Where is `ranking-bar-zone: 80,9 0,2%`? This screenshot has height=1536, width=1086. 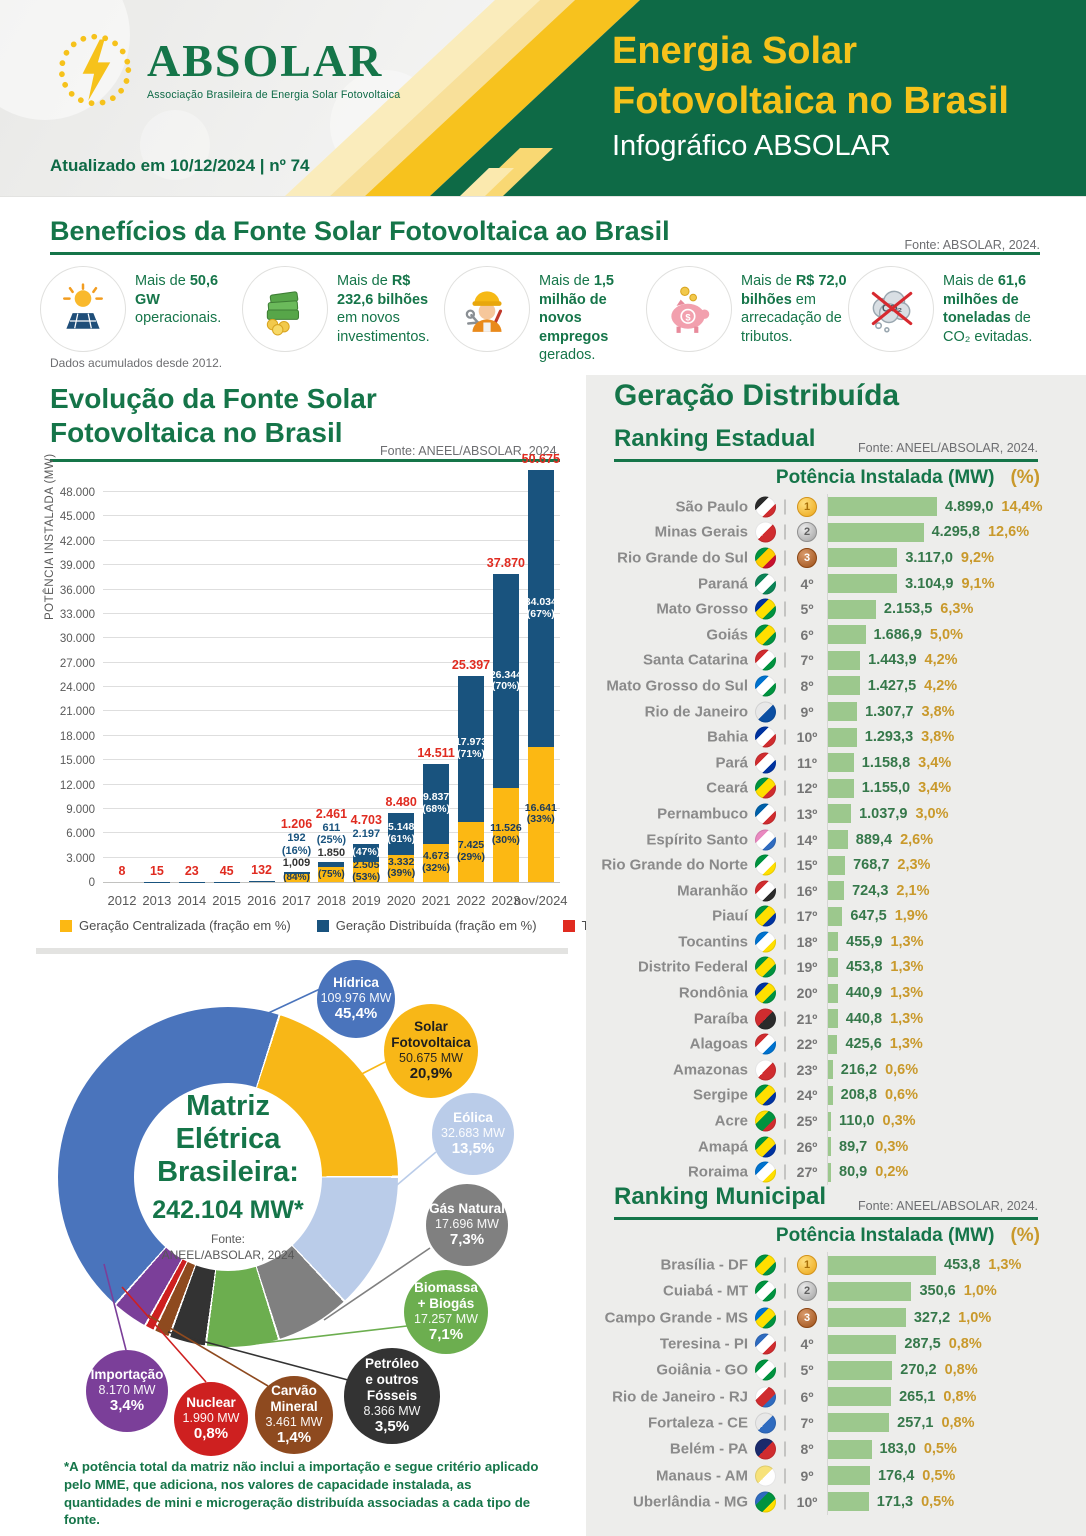
ranking-bar-zone: 80,9 0,2% is located at coordinates (932, 1172).